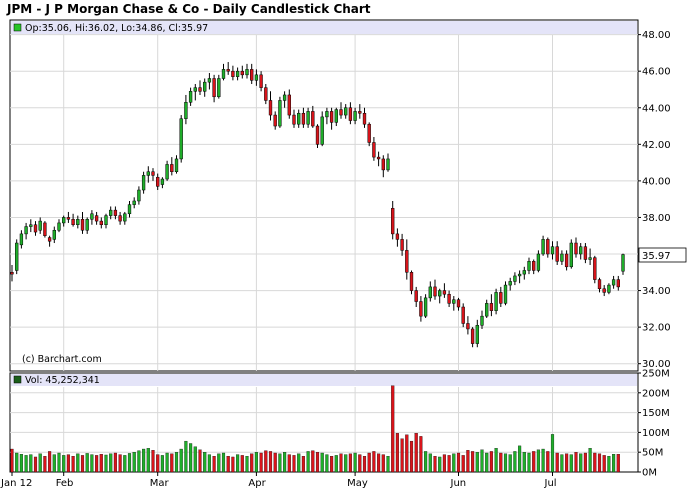 Image resolution: width=698 pixels, height=495 pixels. I want to click on x-tick-label: Apr, so click(257, 483).